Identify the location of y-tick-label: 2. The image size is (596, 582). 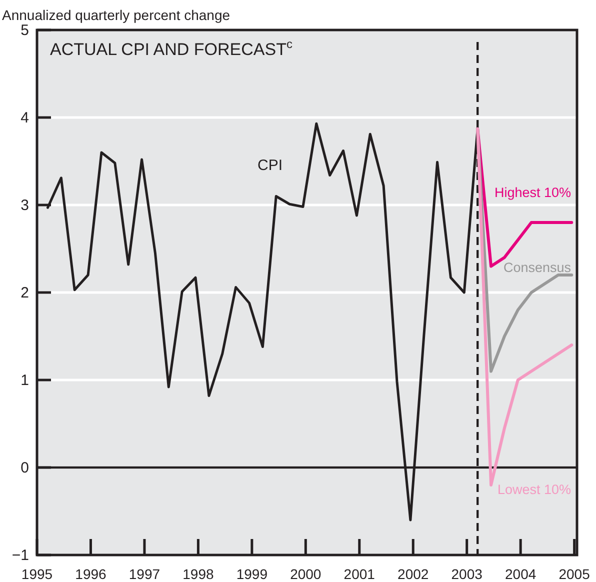
(24, 293).